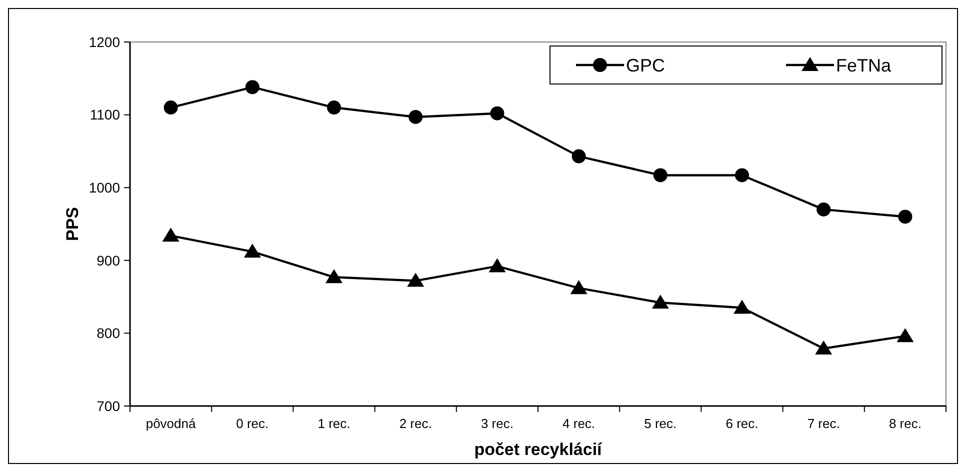 The width and height of the screenshot is (966, 472). Describe the element at coordinates (104, 42) in the screenshot. I see `y-tick-label: 1200` at that location.